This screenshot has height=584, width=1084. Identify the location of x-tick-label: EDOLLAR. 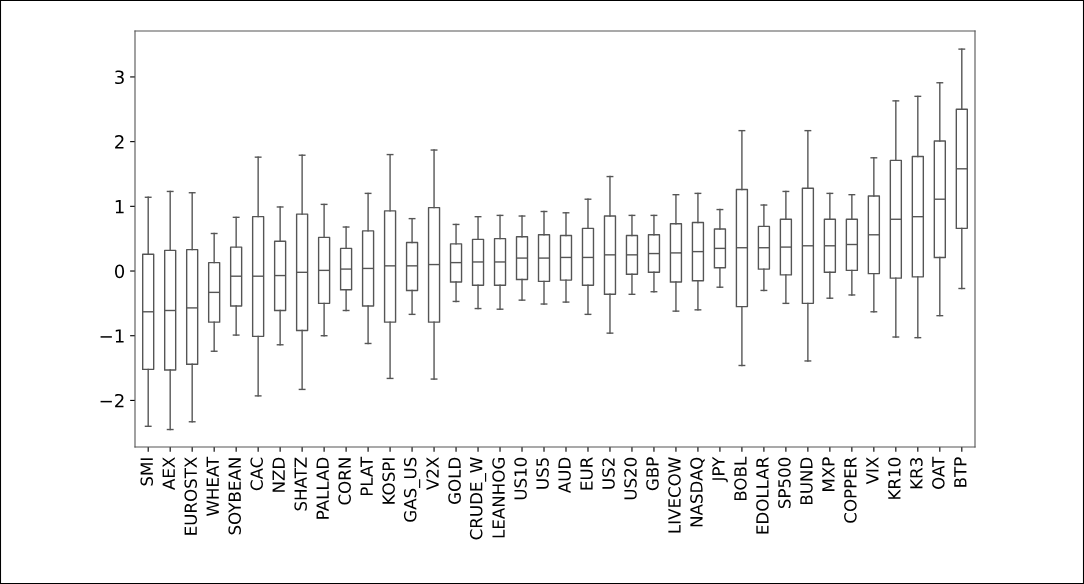
(762, 495).